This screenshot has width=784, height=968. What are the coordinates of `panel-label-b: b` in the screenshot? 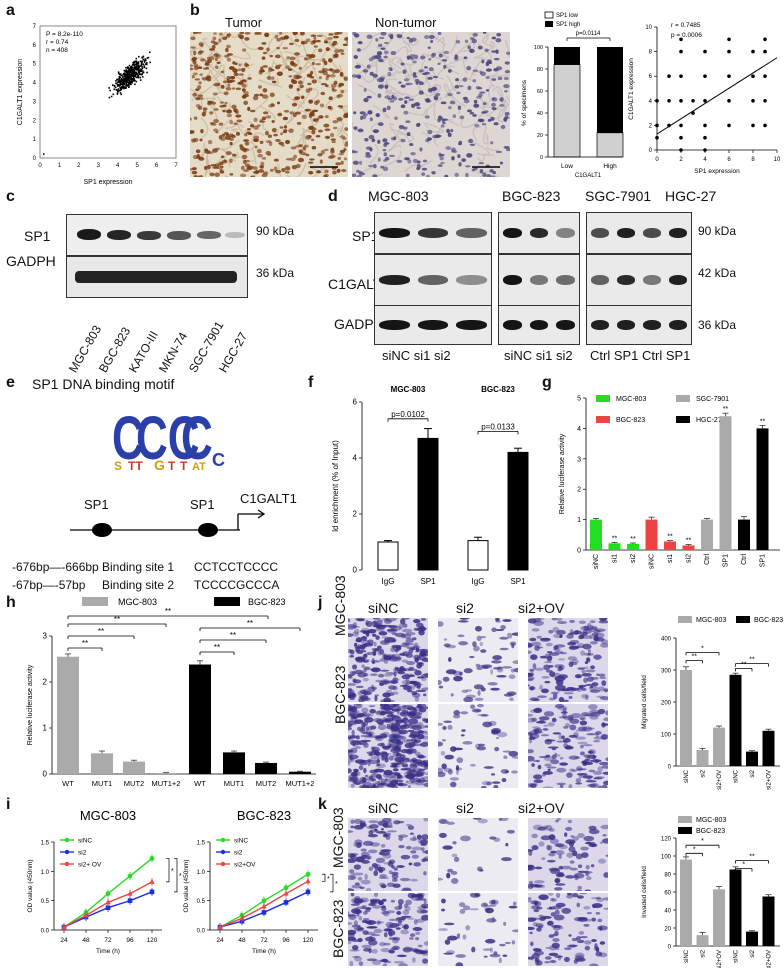 It's located at (195, 10).